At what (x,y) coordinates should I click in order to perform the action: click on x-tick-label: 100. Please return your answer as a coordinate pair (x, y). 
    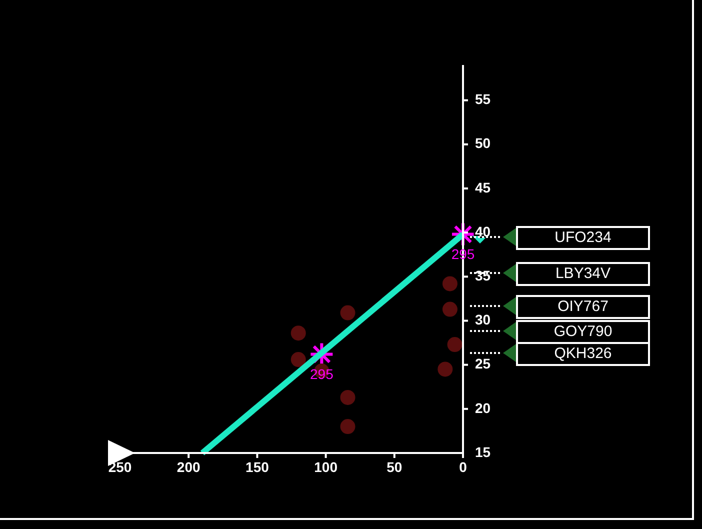
    Looking at the image, I should click on (326, 466).